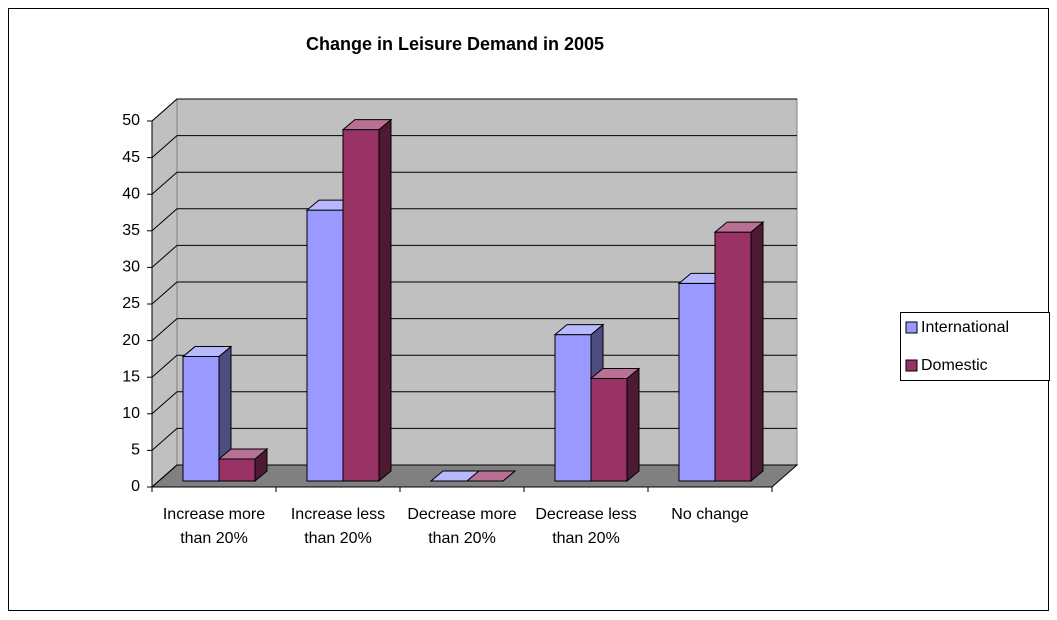 This screenshot has height=620, width=1057. What do you see at coordinates (975, 346) in the screenshot?
I see `legend-box` at bounding box center [975, 346].